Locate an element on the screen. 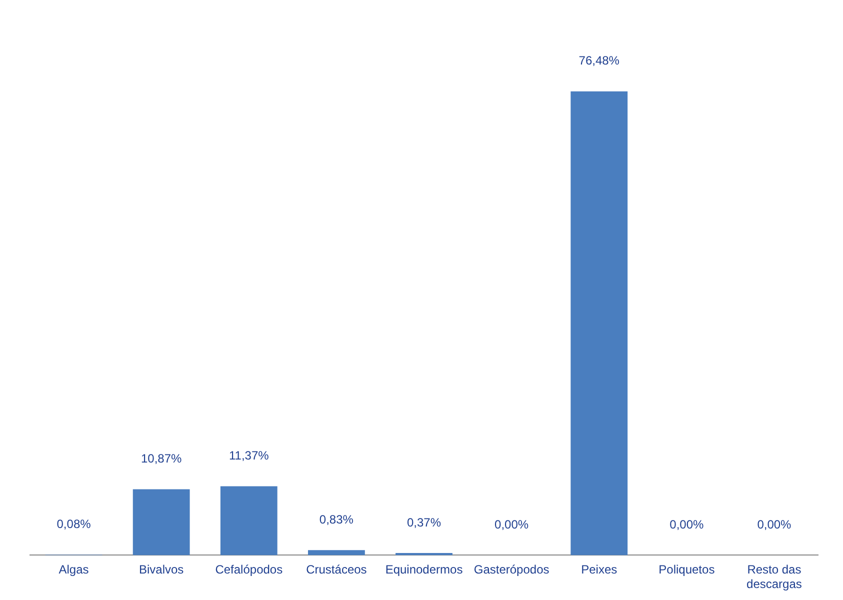 The image size is (843, 600). data-label: 0,08% is located at coordinates (74, 524).